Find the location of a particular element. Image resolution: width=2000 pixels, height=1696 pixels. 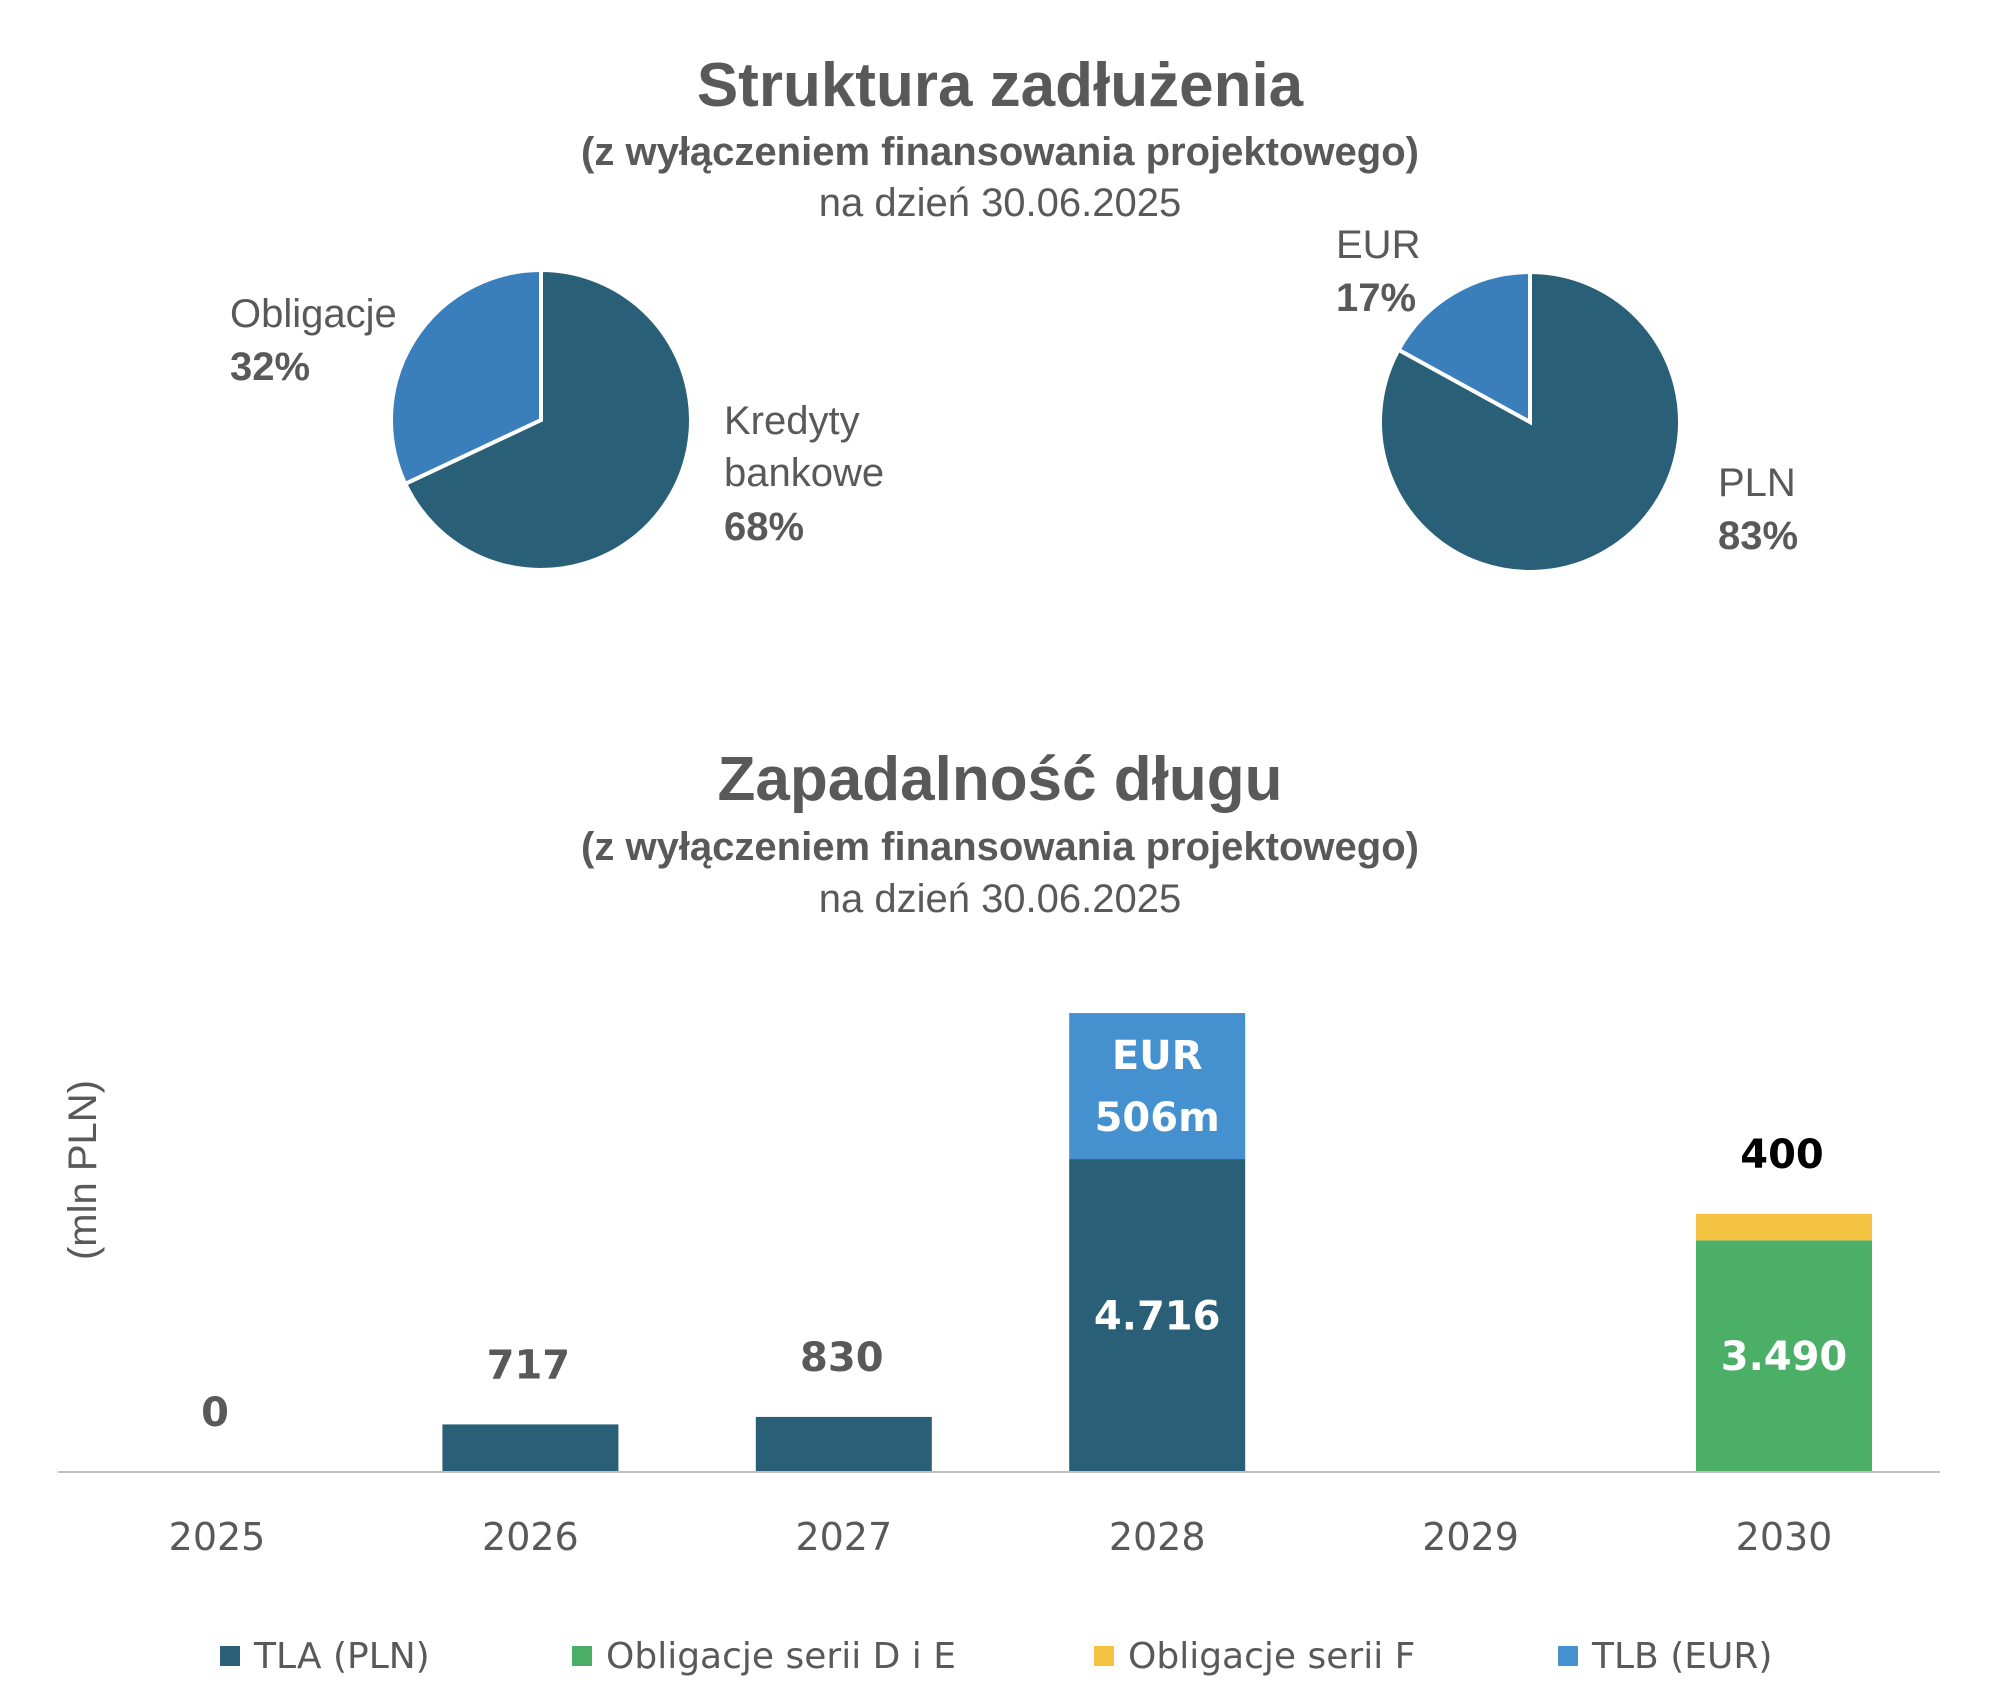

x-tick-2028: 2028 is located at coordinates (1157, 1537).